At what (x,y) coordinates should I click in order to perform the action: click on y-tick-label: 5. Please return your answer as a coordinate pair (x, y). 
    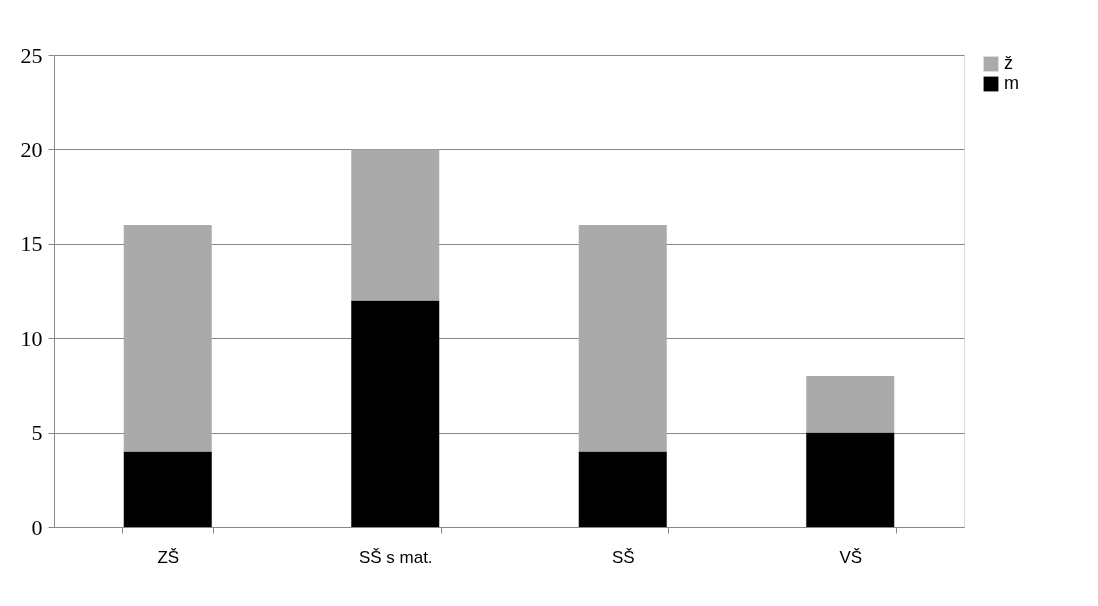
    Looking at the image, I should click on (37, 433).